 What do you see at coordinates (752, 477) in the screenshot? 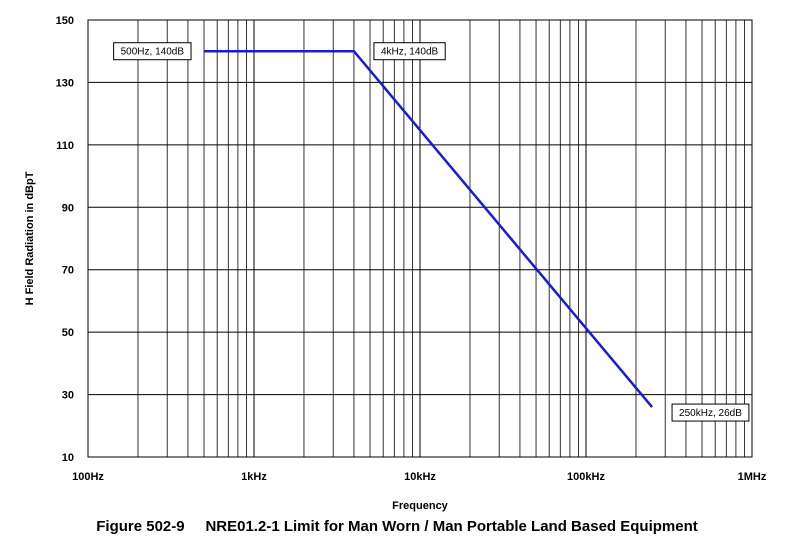
I see `x-tick-label: 1MHz` at bounding box center [752, 477].